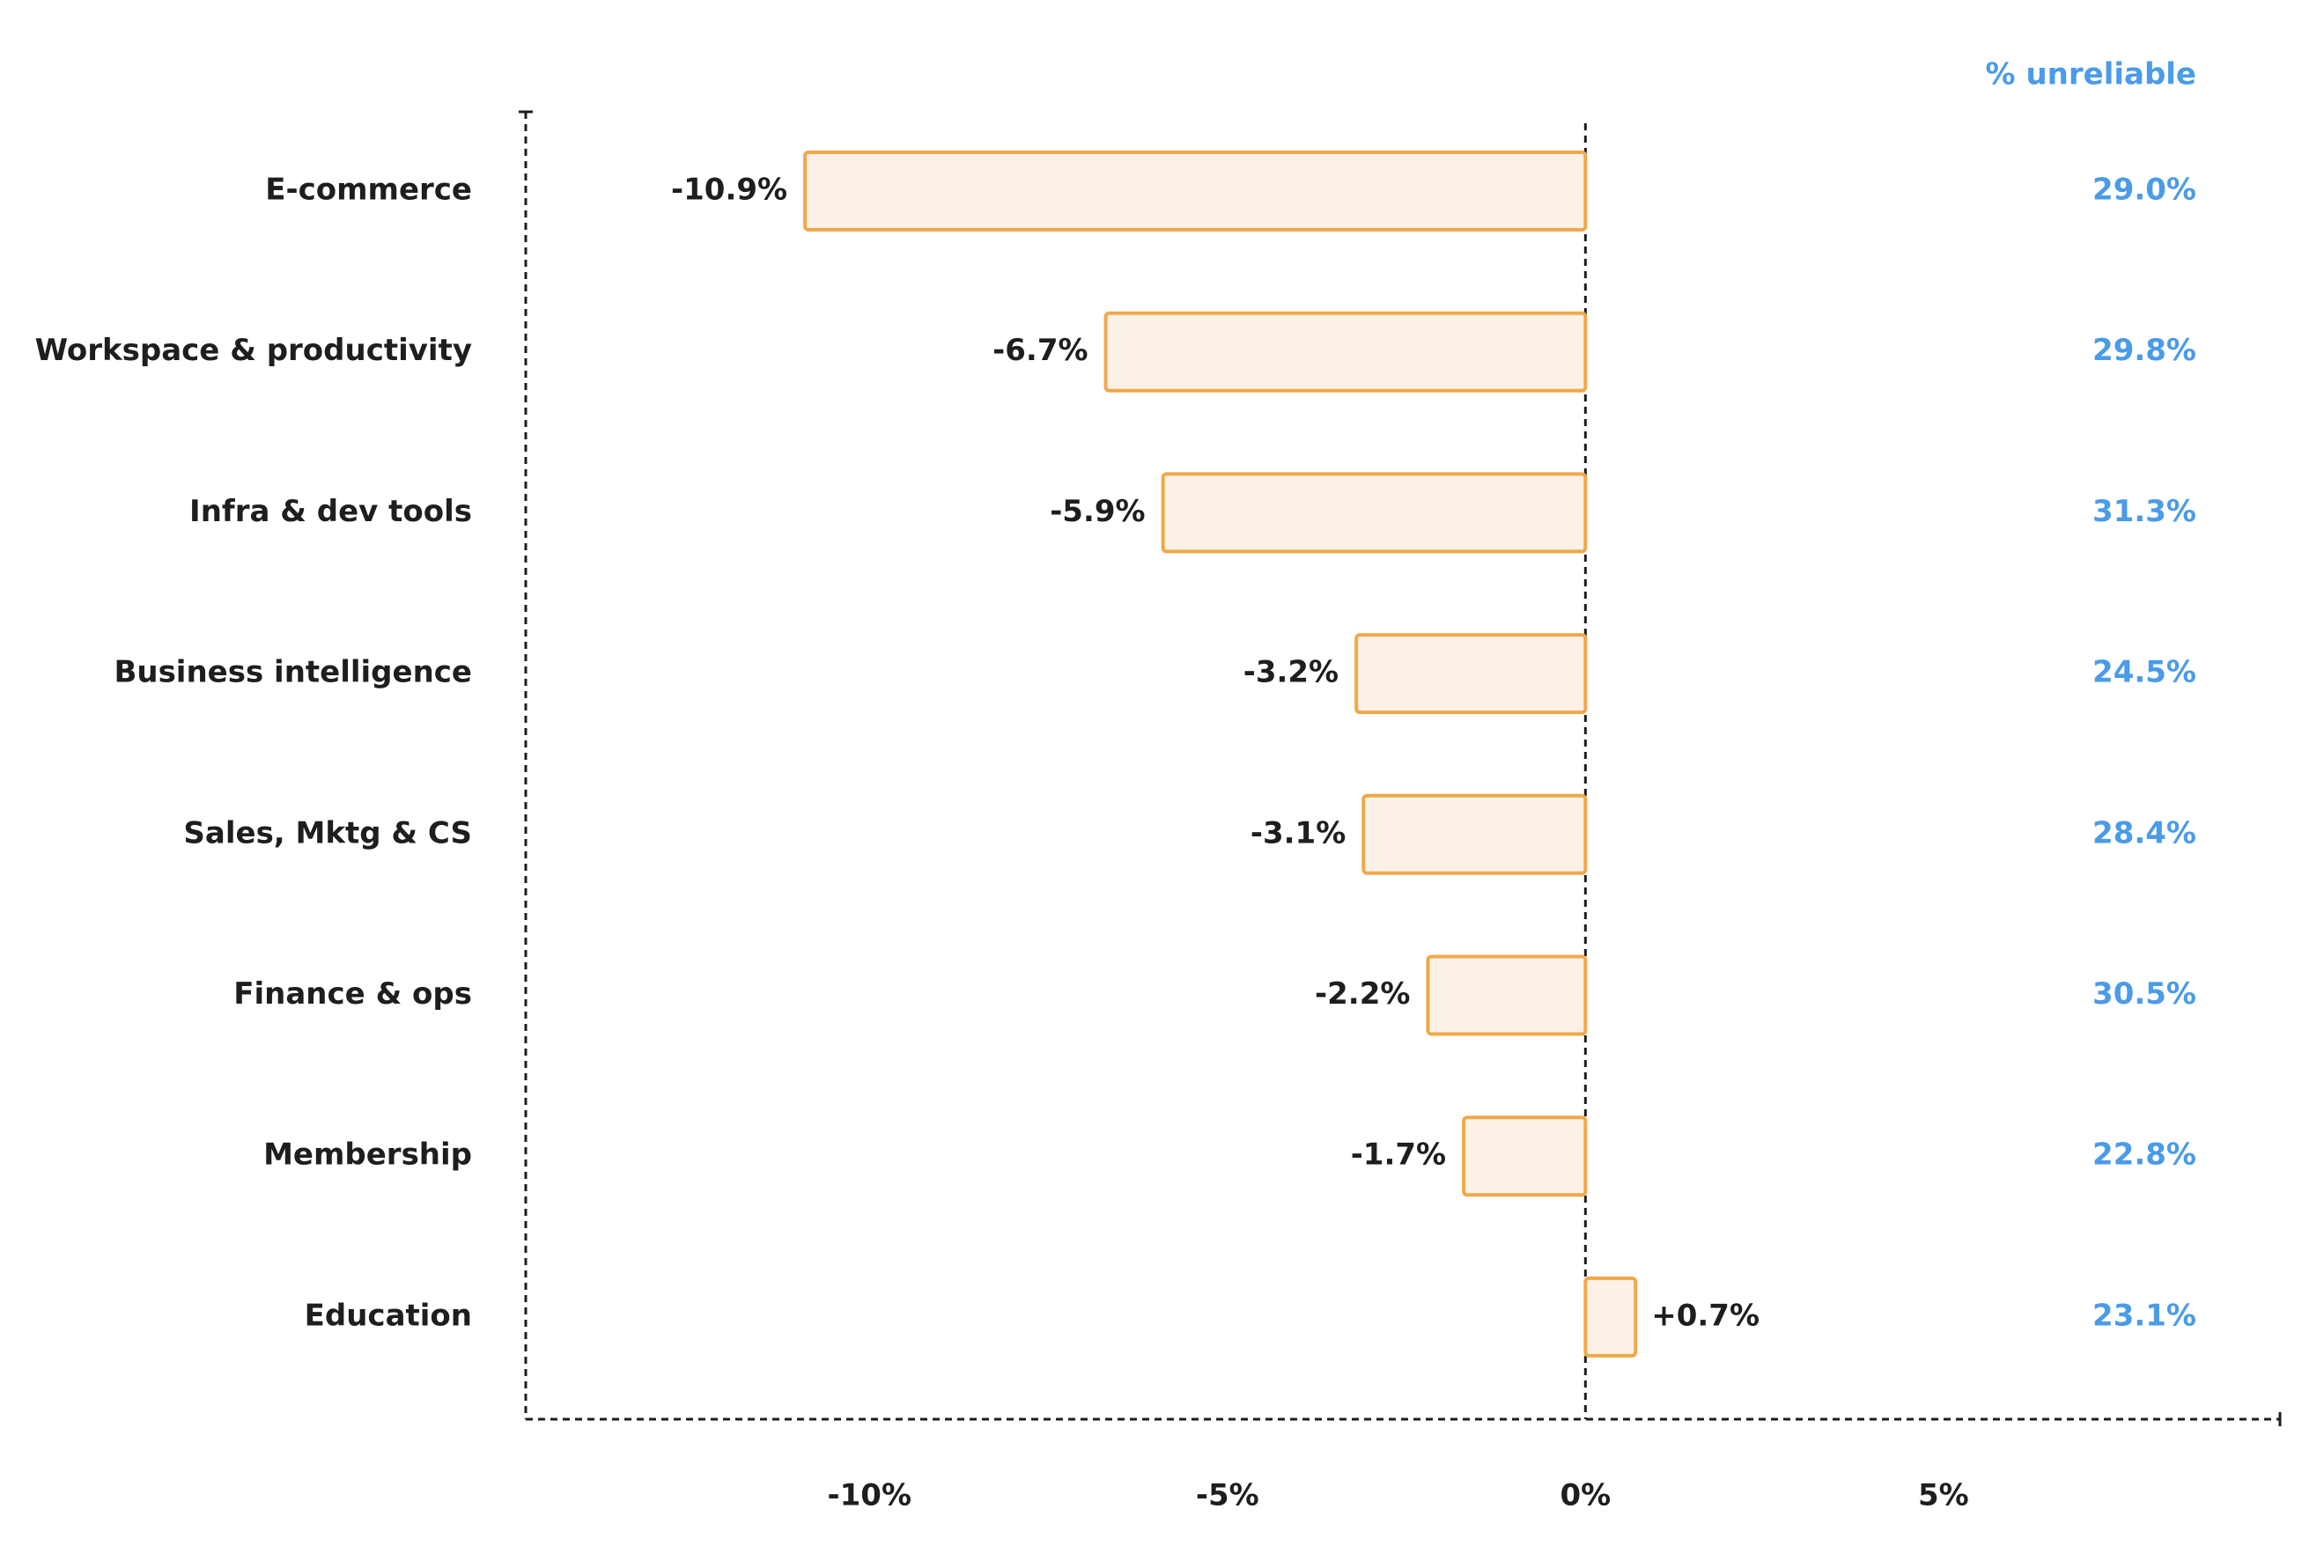 The height and width of the screenshot is (1568, 2324). Describe the element at coordinates (1362, 994) in the screenshot. I see `value-label: -2.2%` at that location.